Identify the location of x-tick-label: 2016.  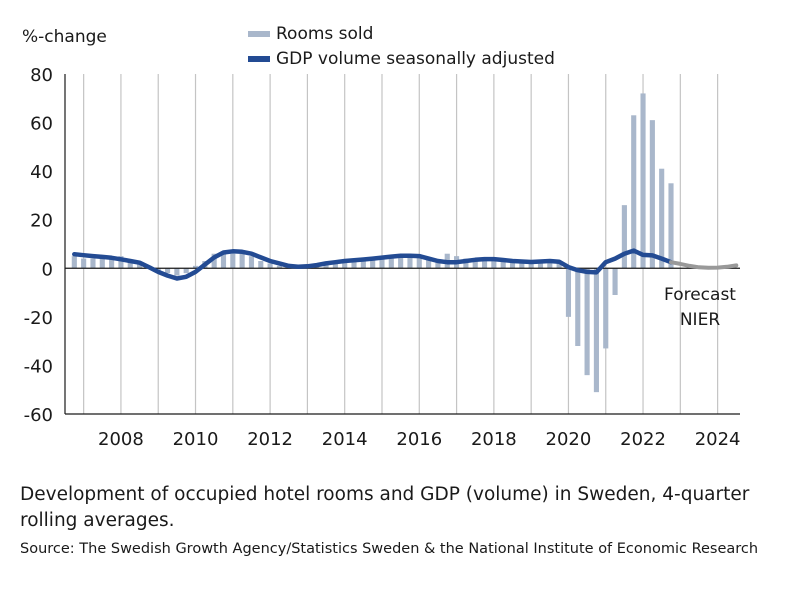
(419, 439).